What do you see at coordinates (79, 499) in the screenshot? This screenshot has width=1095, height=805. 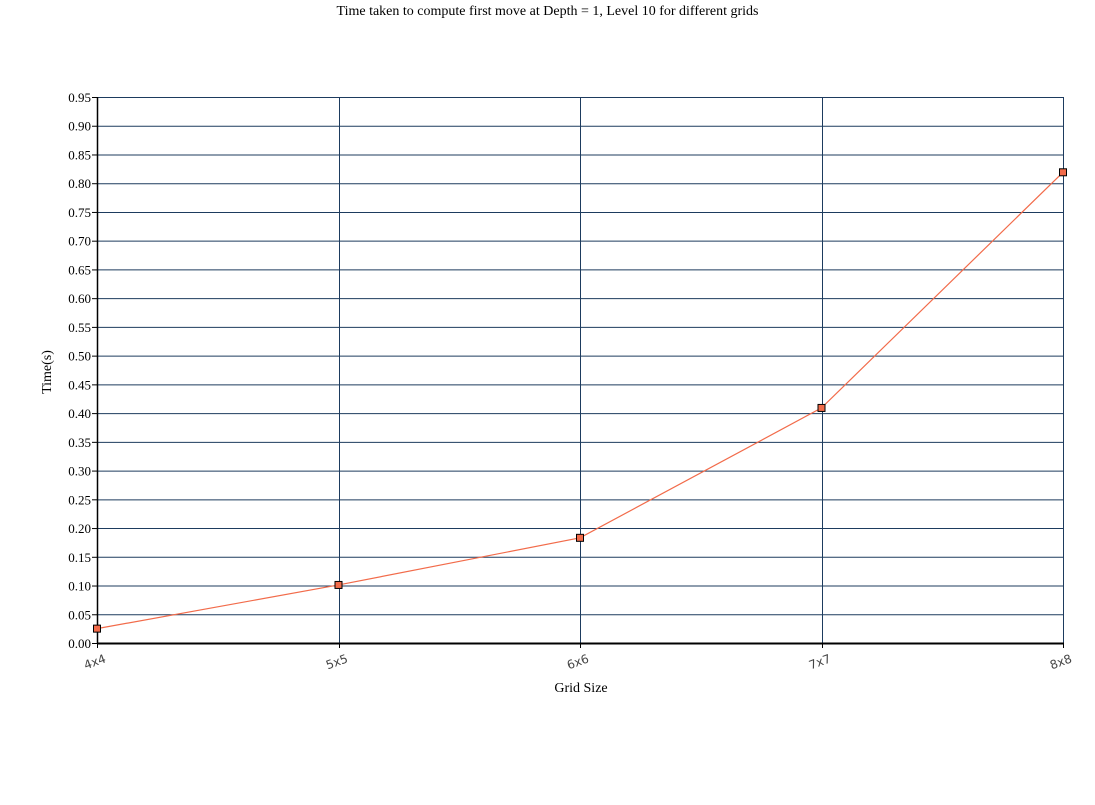 I see `y-tick-label: 0.25` at bounding box center [79, 499].